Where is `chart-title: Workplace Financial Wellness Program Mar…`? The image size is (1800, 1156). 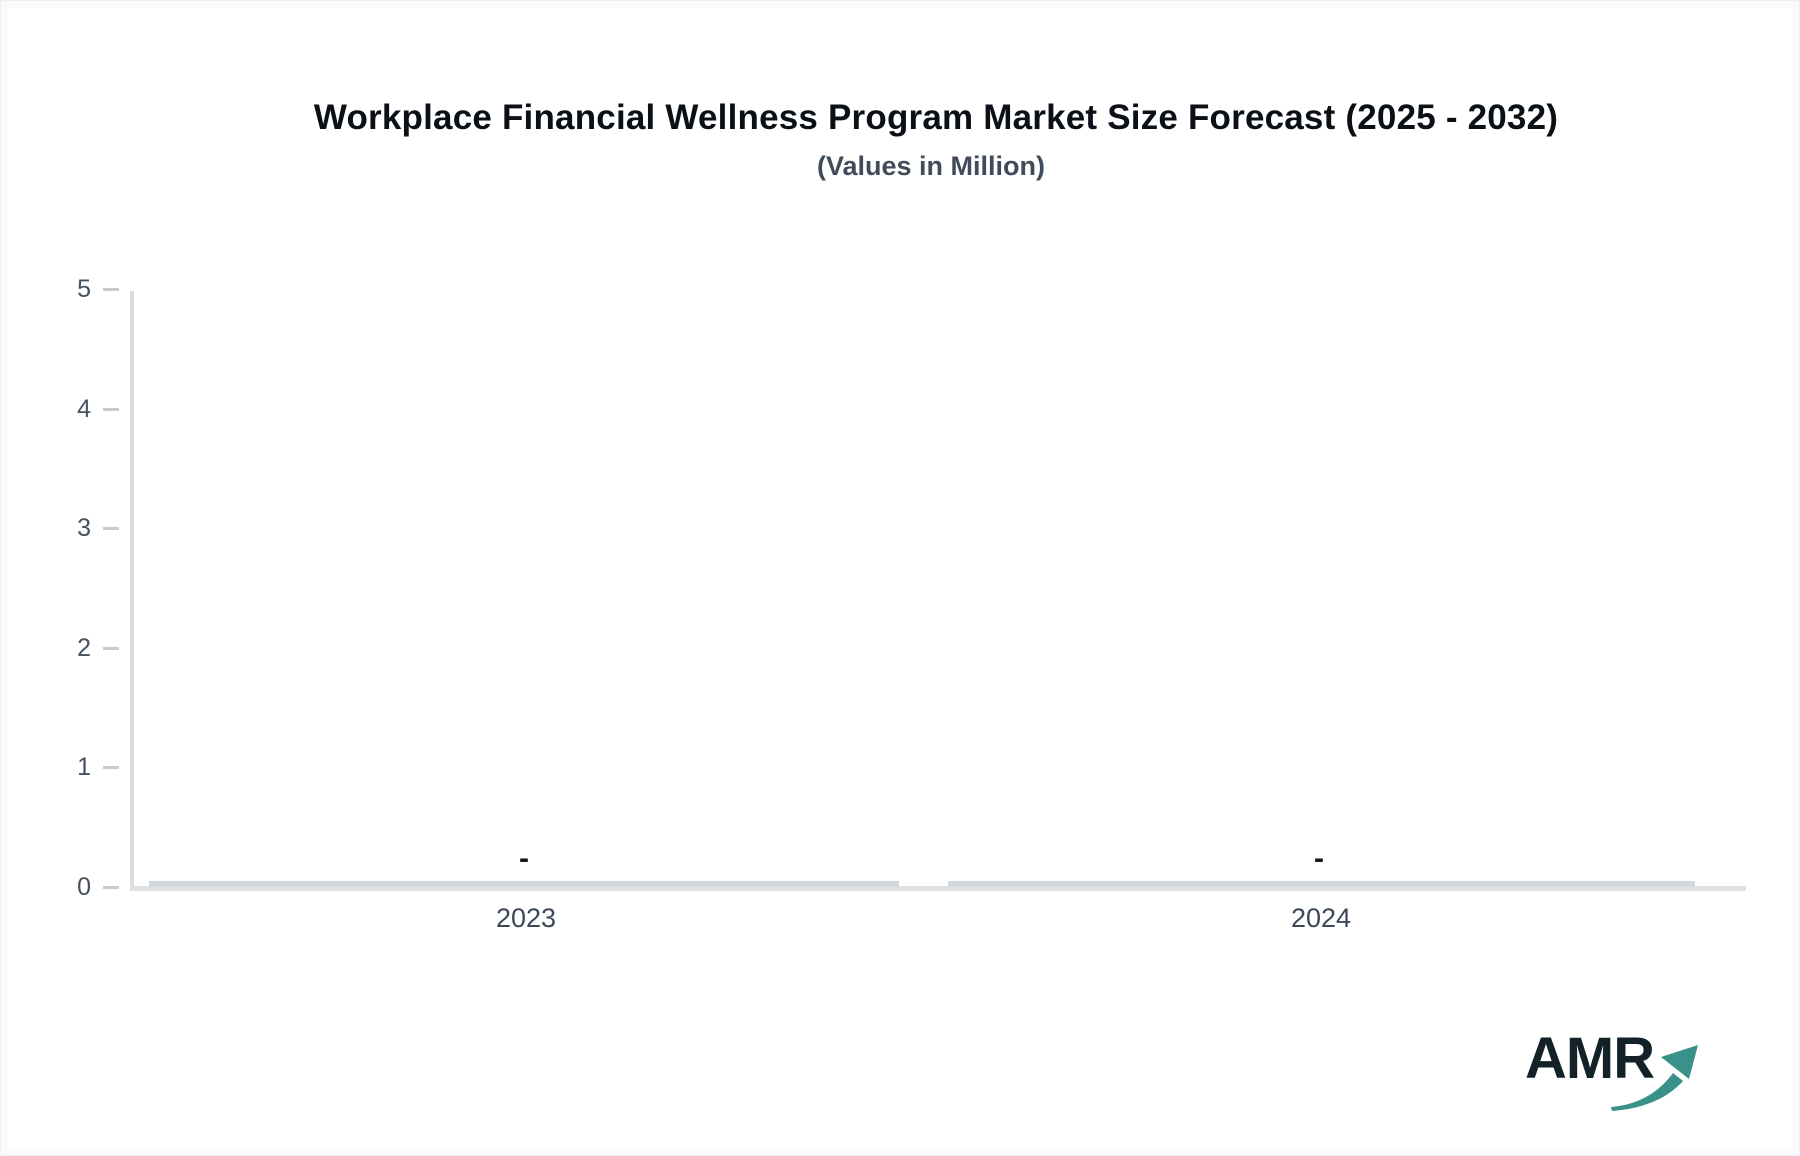
chart-title: Workplace Financial Wellness Program Mar… is located at coordinates (936, 117).